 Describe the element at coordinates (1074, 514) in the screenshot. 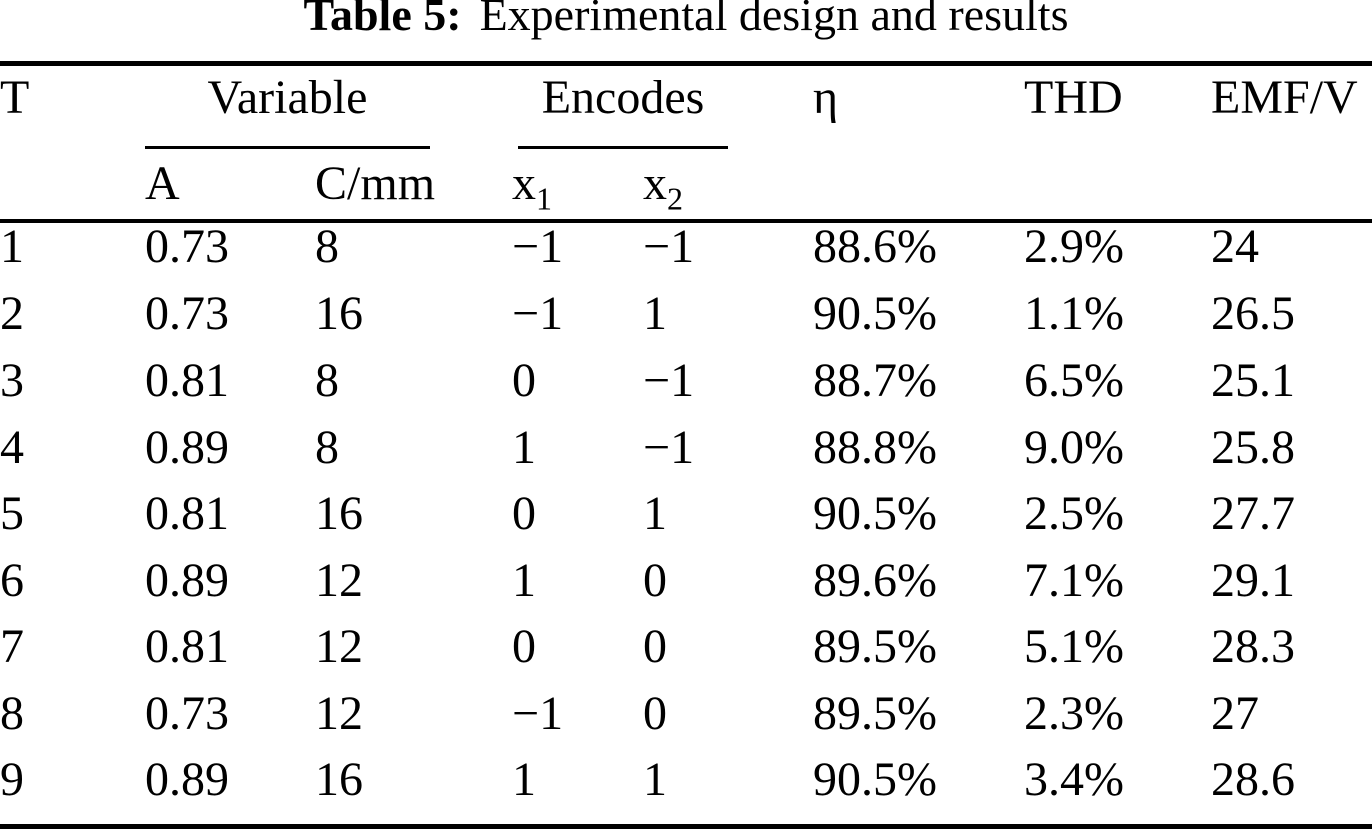

I see `table-cell: 2.5%` at that location.